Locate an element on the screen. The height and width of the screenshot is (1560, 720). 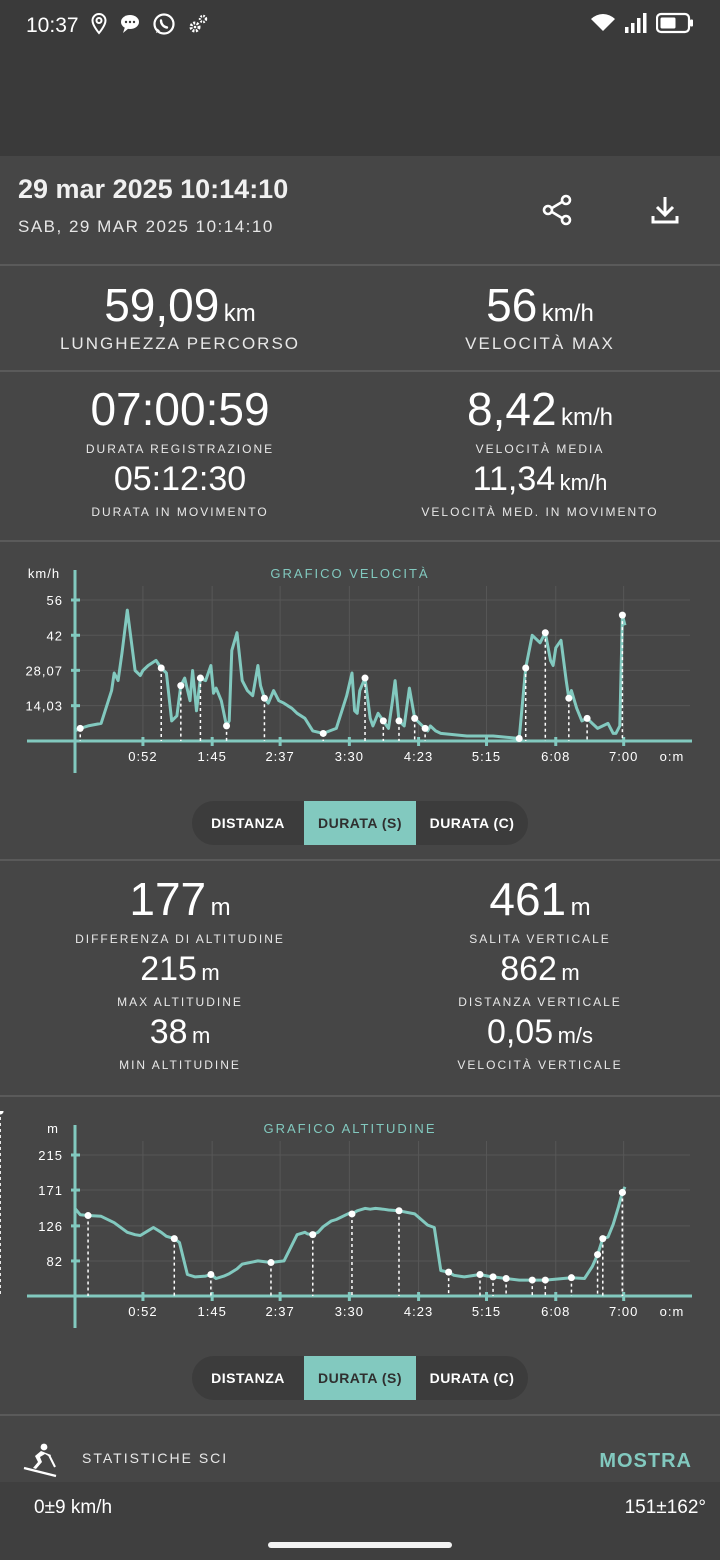
signal-icon is located at coordinates (636, 23).